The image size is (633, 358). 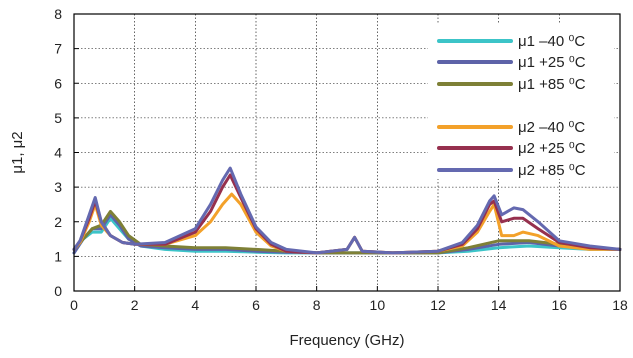 What do you see at coordinates (552, 84) in the screenshot?
I see `legend-label-2: μ1 +85 ⁰C` at bounding box center [552, 84].